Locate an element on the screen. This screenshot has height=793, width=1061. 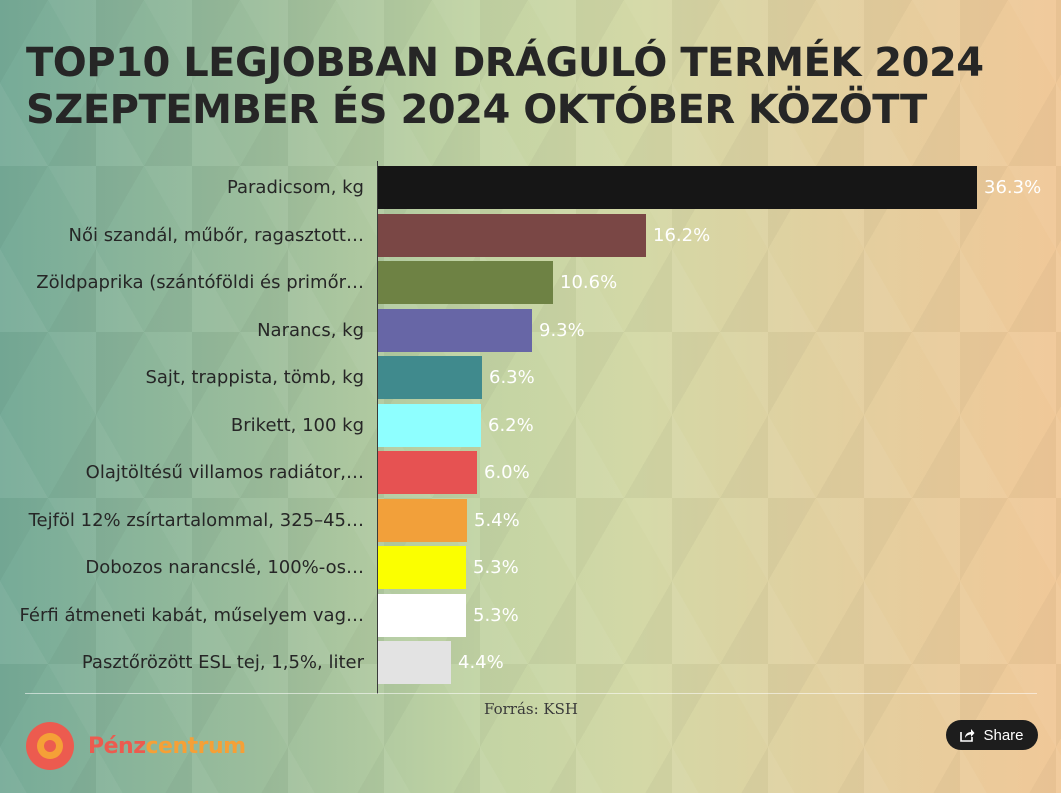
category-label: Brikett, 100 kg is located at coordinates (297, 425).